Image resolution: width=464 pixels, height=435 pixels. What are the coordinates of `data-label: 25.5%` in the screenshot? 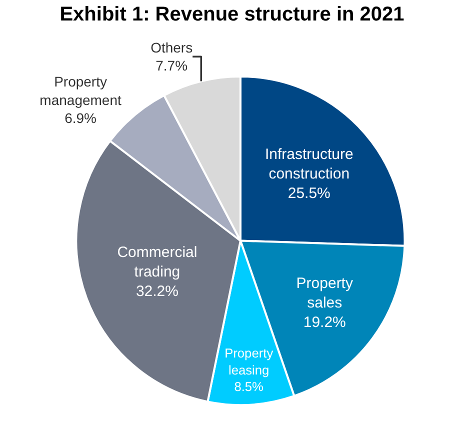 It's located at (309, 193).